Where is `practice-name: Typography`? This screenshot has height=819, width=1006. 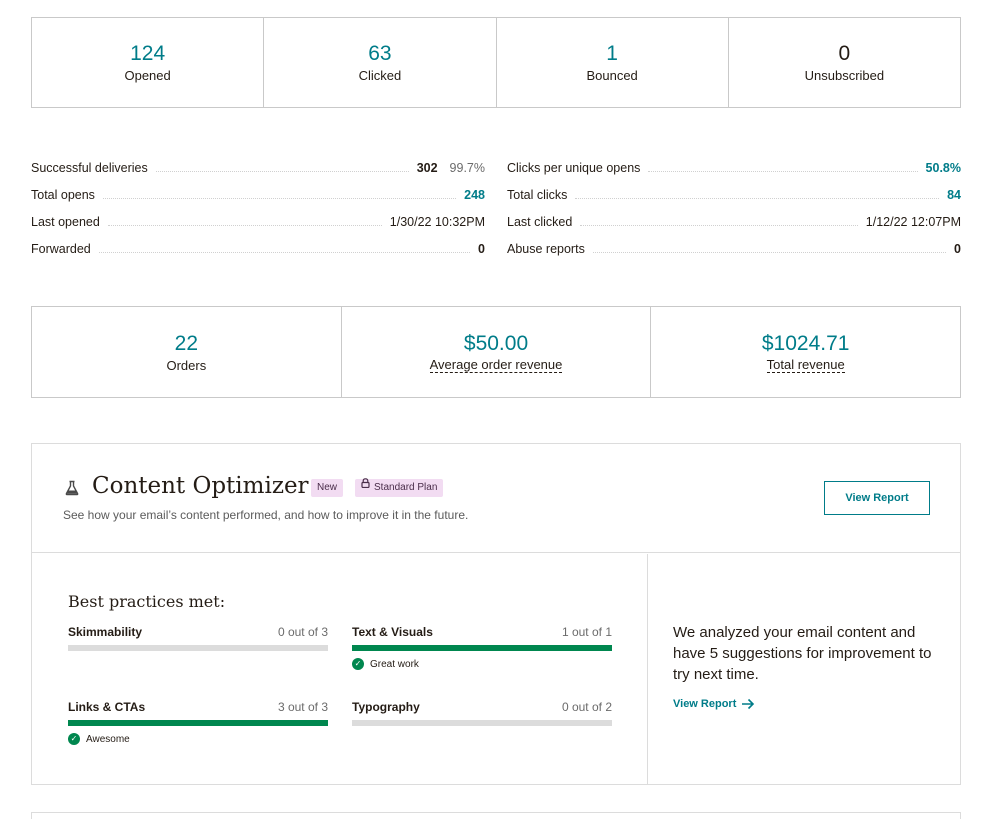 practice-name: Typography is located at coordinates (386, 707).